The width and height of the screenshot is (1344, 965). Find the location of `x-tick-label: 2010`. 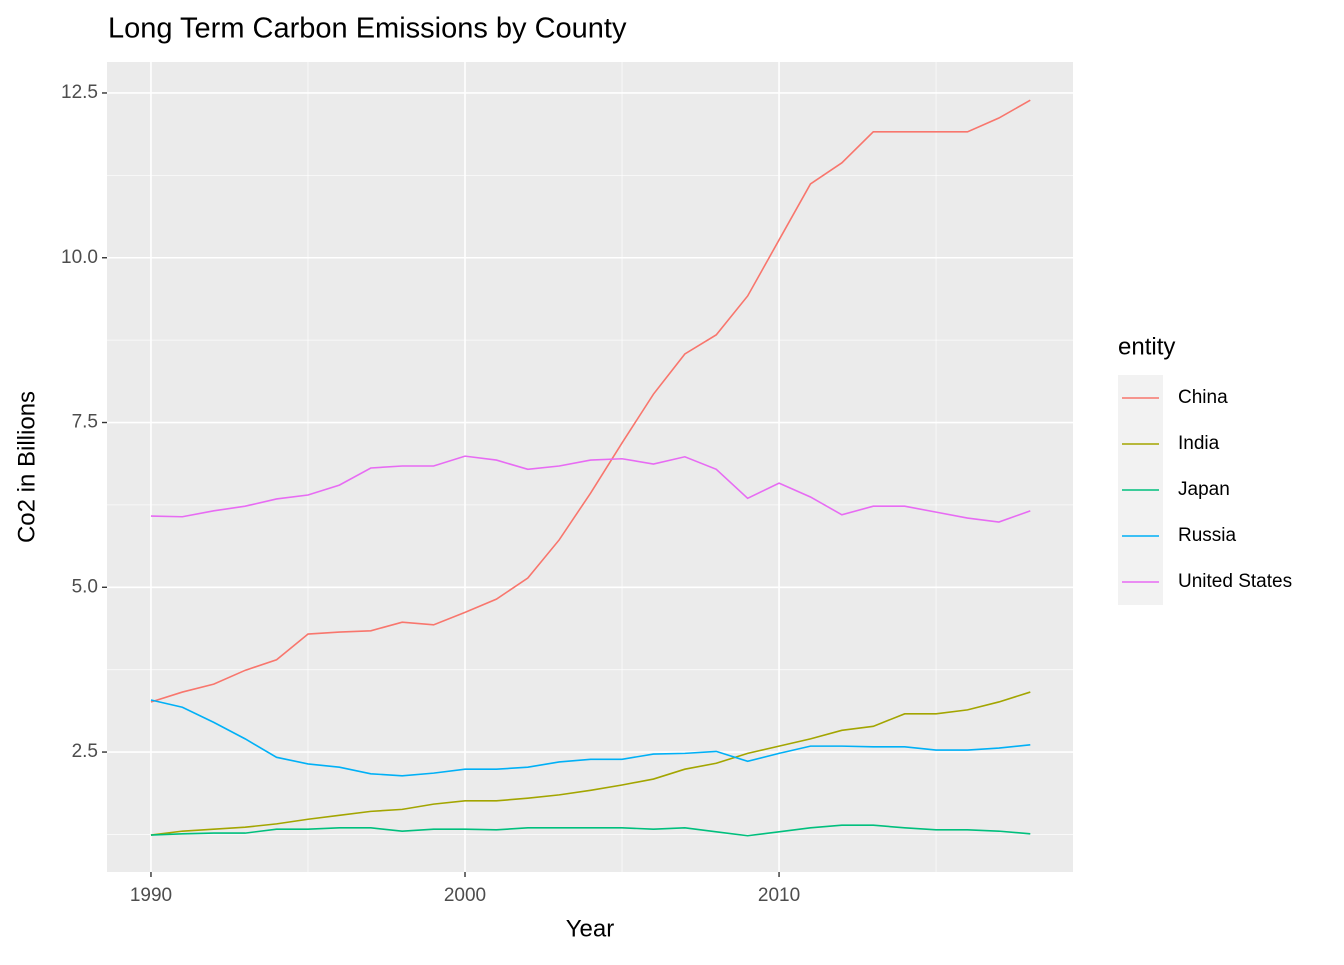

x-tick-label: 2010 is located at coordinates (779, 895).